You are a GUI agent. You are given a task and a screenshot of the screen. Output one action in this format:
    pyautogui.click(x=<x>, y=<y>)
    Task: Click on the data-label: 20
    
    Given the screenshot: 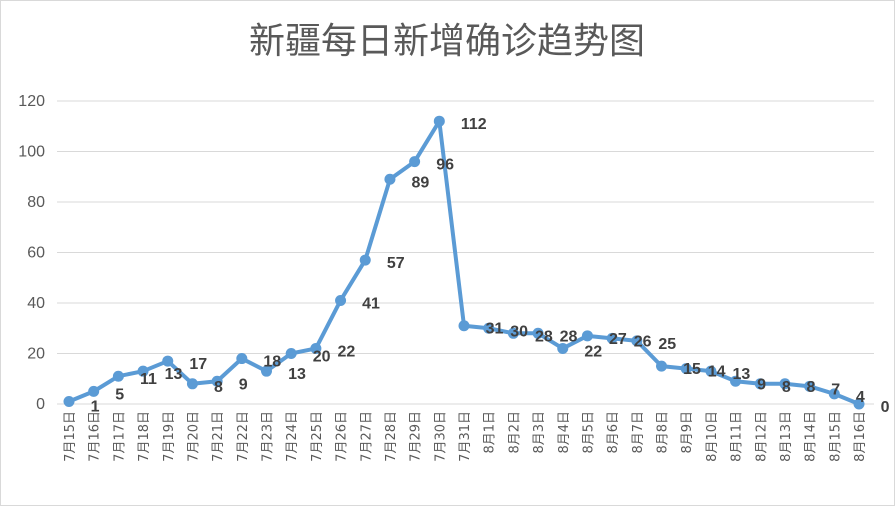 What is the action you would take?
    pyautogui.click(x=322, y=357)
    